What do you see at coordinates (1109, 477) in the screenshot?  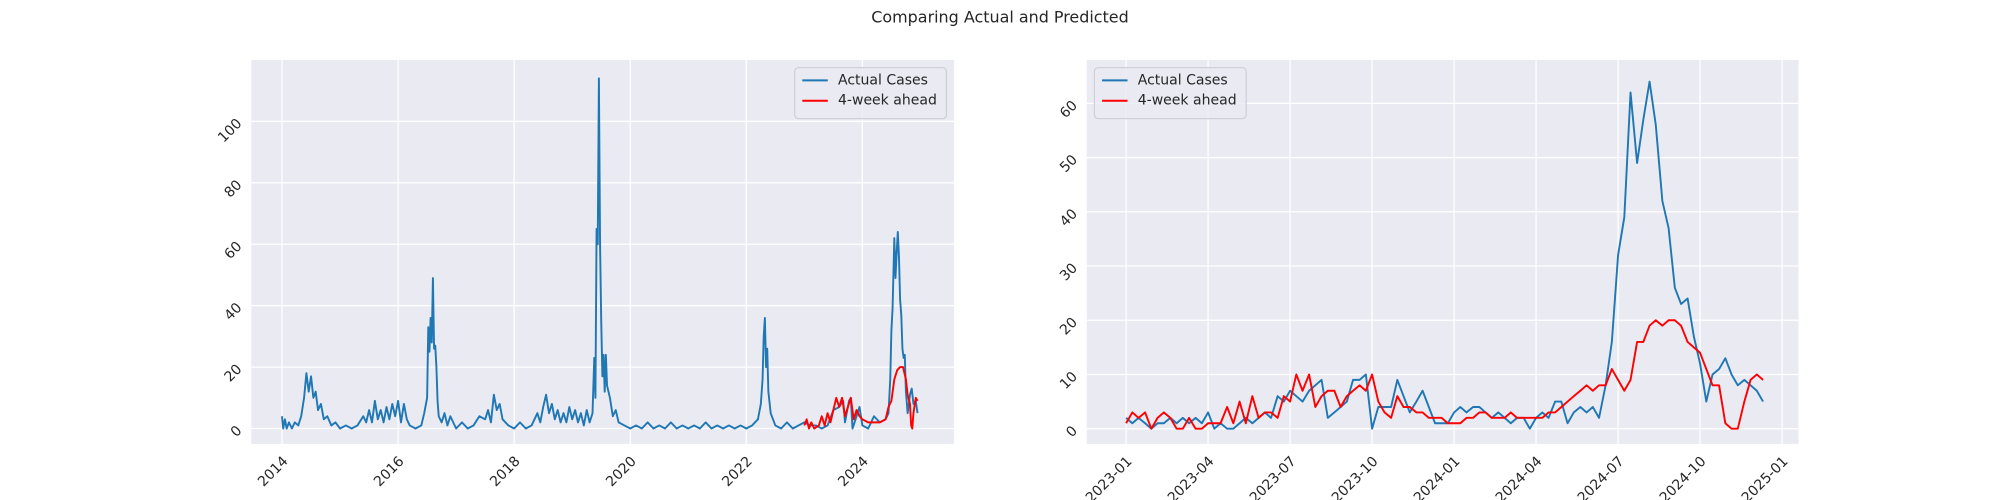 I see `x-tick-label: 2023-01` at bounding box center [1109, 477].